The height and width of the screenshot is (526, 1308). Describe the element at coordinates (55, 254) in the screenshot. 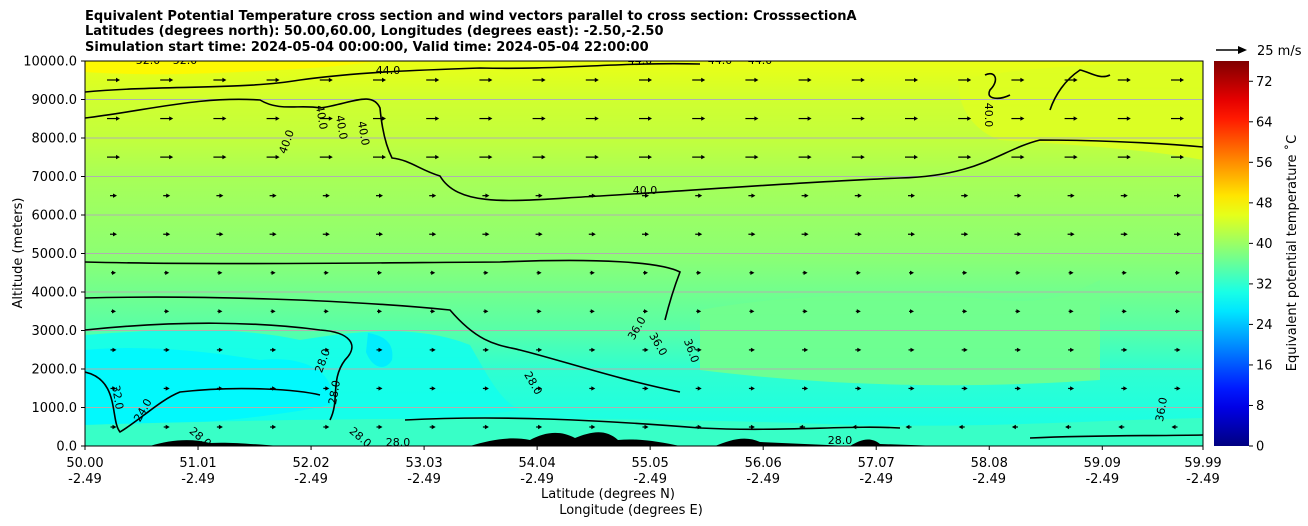

I see `y-tick-label: 5000.0` at that location.